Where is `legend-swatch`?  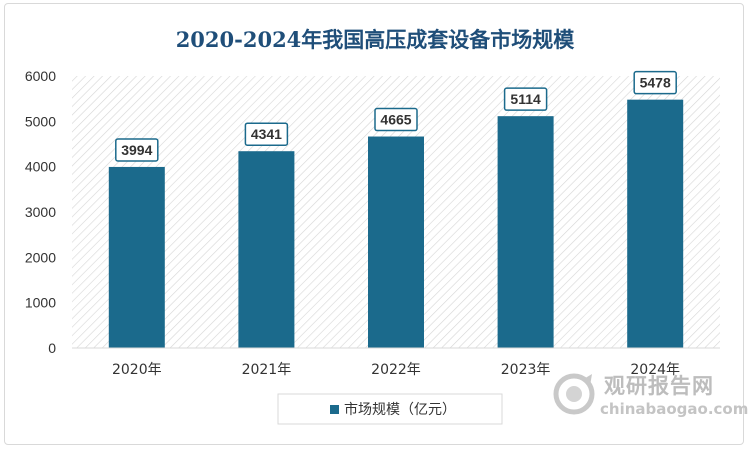
legend-swatch is located at coordinates (334, 409).